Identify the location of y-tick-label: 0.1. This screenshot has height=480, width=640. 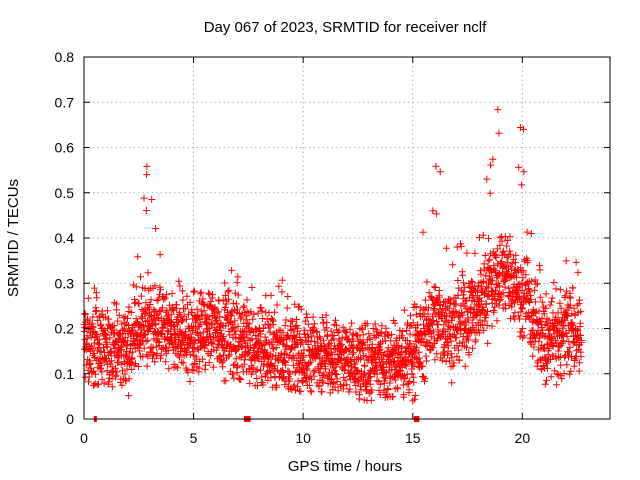
(65, 374).